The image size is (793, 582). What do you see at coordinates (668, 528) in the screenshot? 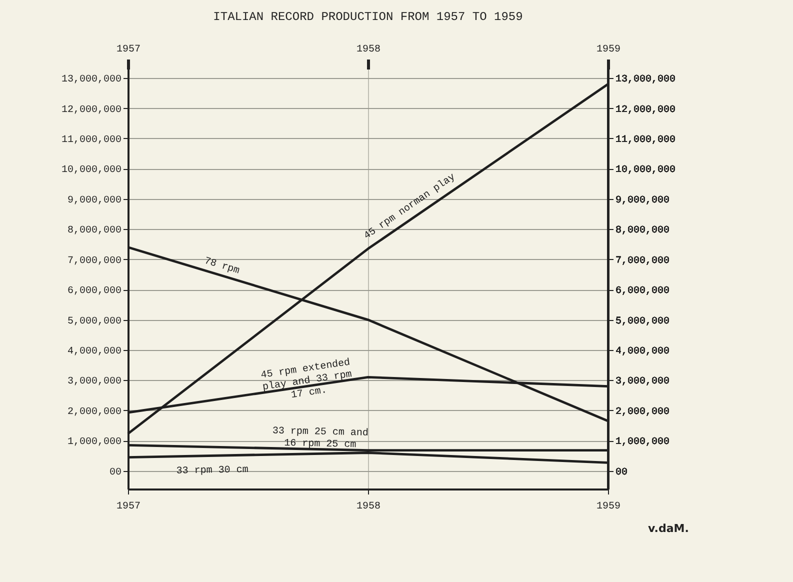
I see `text: v.daM.` at bounding box center [668, 528].